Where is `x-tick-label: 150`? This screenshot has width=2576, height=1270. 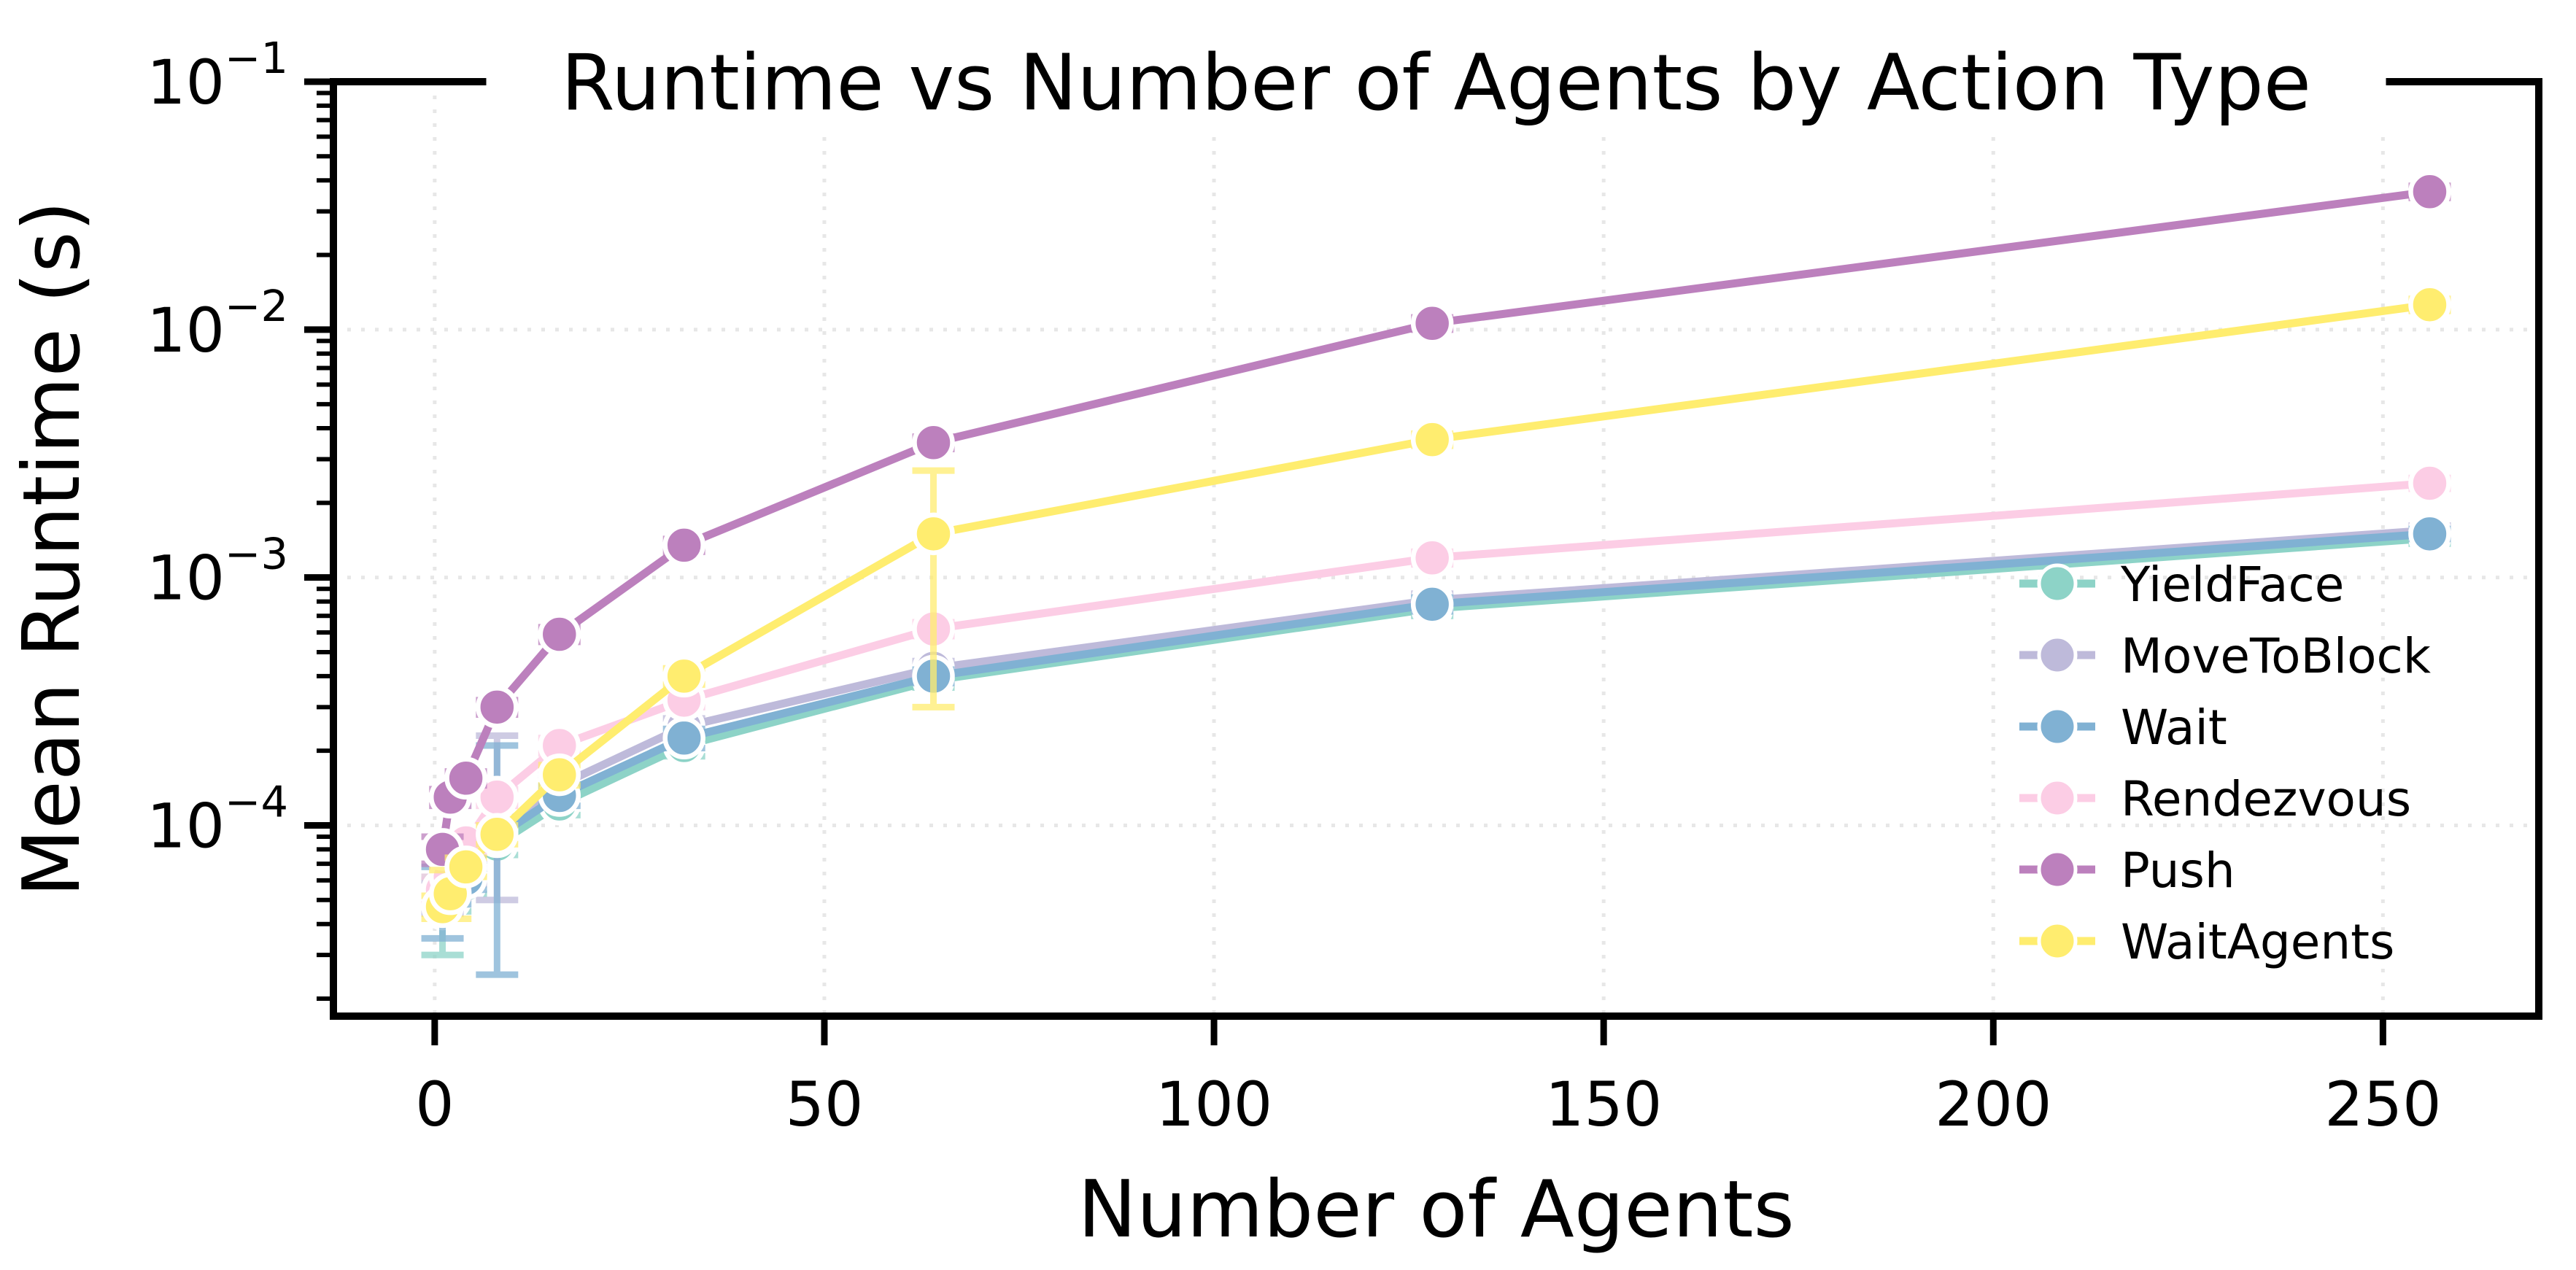
x-tick-label: 150 is located at coordinates (1603, 1104).